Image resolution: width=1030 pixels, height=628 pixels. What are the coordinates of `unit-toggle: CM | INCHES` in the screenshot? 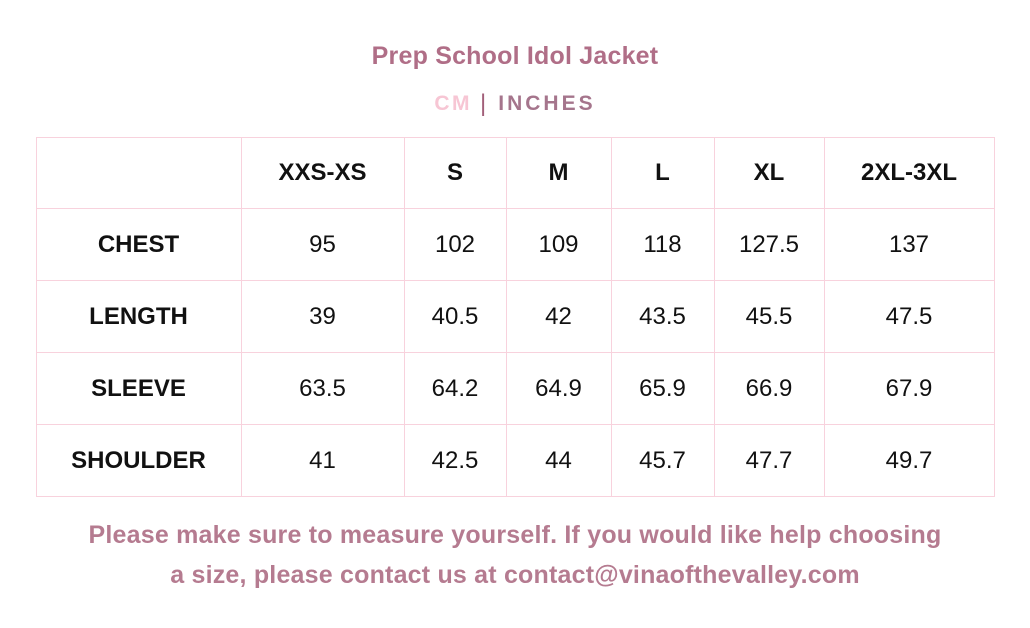 It's located at (515, 103).